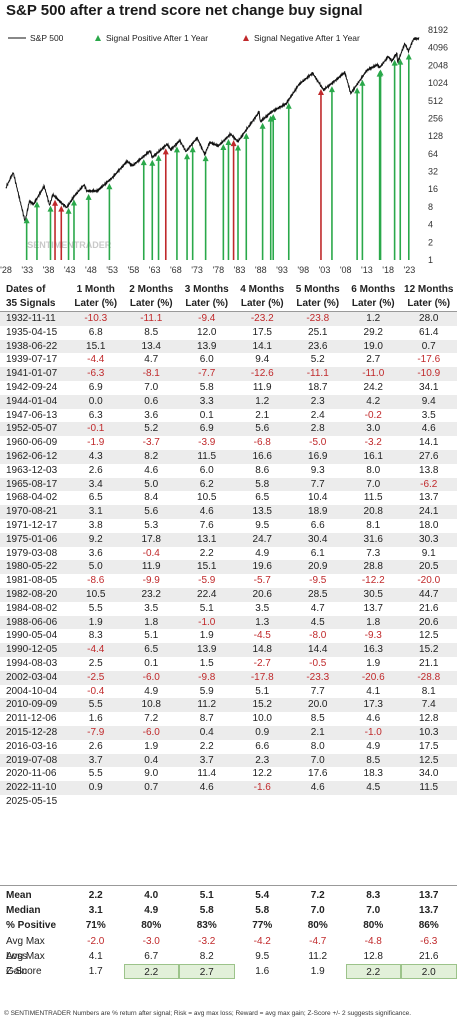 This screenshot has width=457, height=1024. I want to click on return-cell: 6.2, so click(206, 484).